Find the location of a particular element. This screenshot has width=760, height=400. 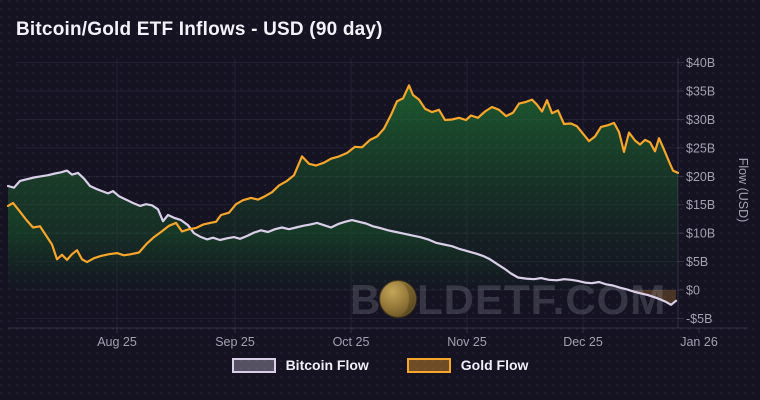

x-axis-tick-label: Nov 25 is located at coordinates (467, 342).